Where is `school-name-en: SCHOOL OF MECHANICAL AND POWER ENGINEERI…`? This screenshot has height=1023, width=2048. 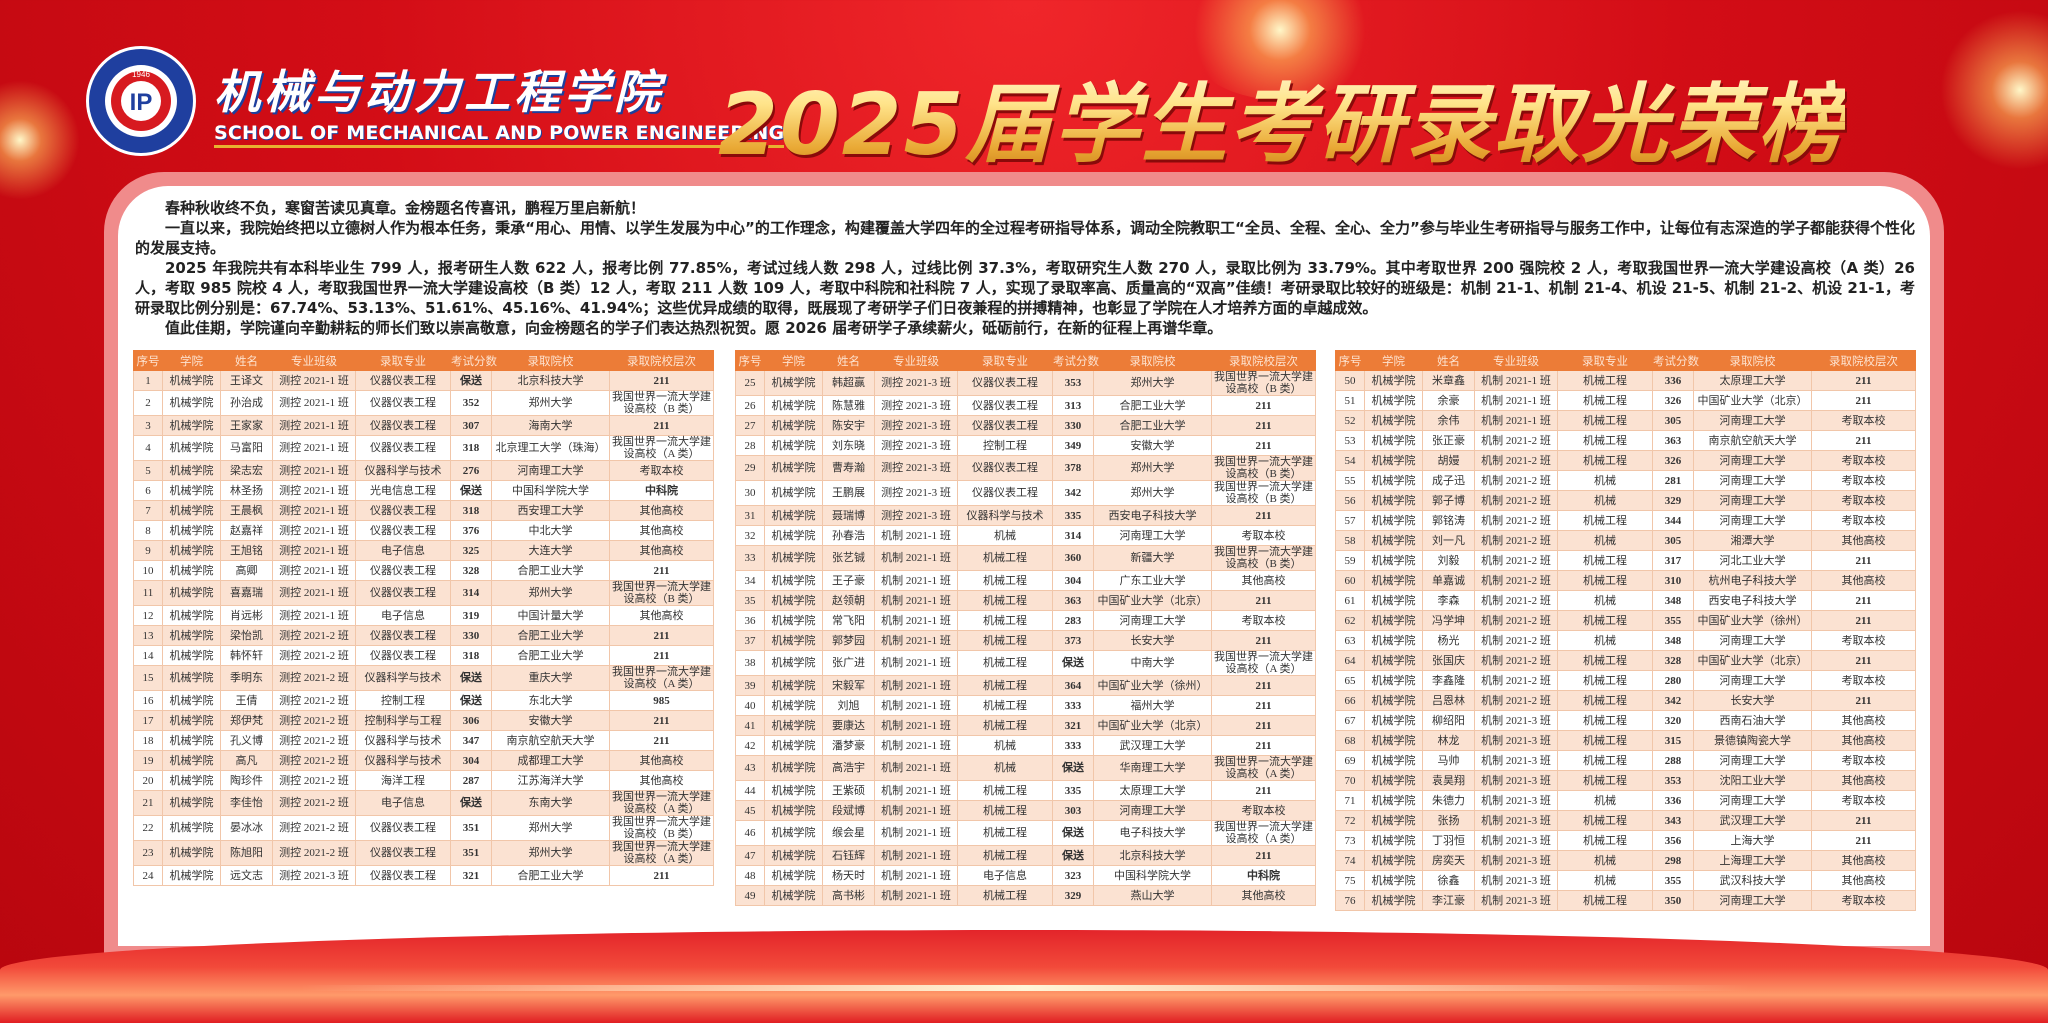 school-name-en: SCHOOL OF MECHANICAL AND POWER ENGINEERI… is located at coordinates (499, 135).